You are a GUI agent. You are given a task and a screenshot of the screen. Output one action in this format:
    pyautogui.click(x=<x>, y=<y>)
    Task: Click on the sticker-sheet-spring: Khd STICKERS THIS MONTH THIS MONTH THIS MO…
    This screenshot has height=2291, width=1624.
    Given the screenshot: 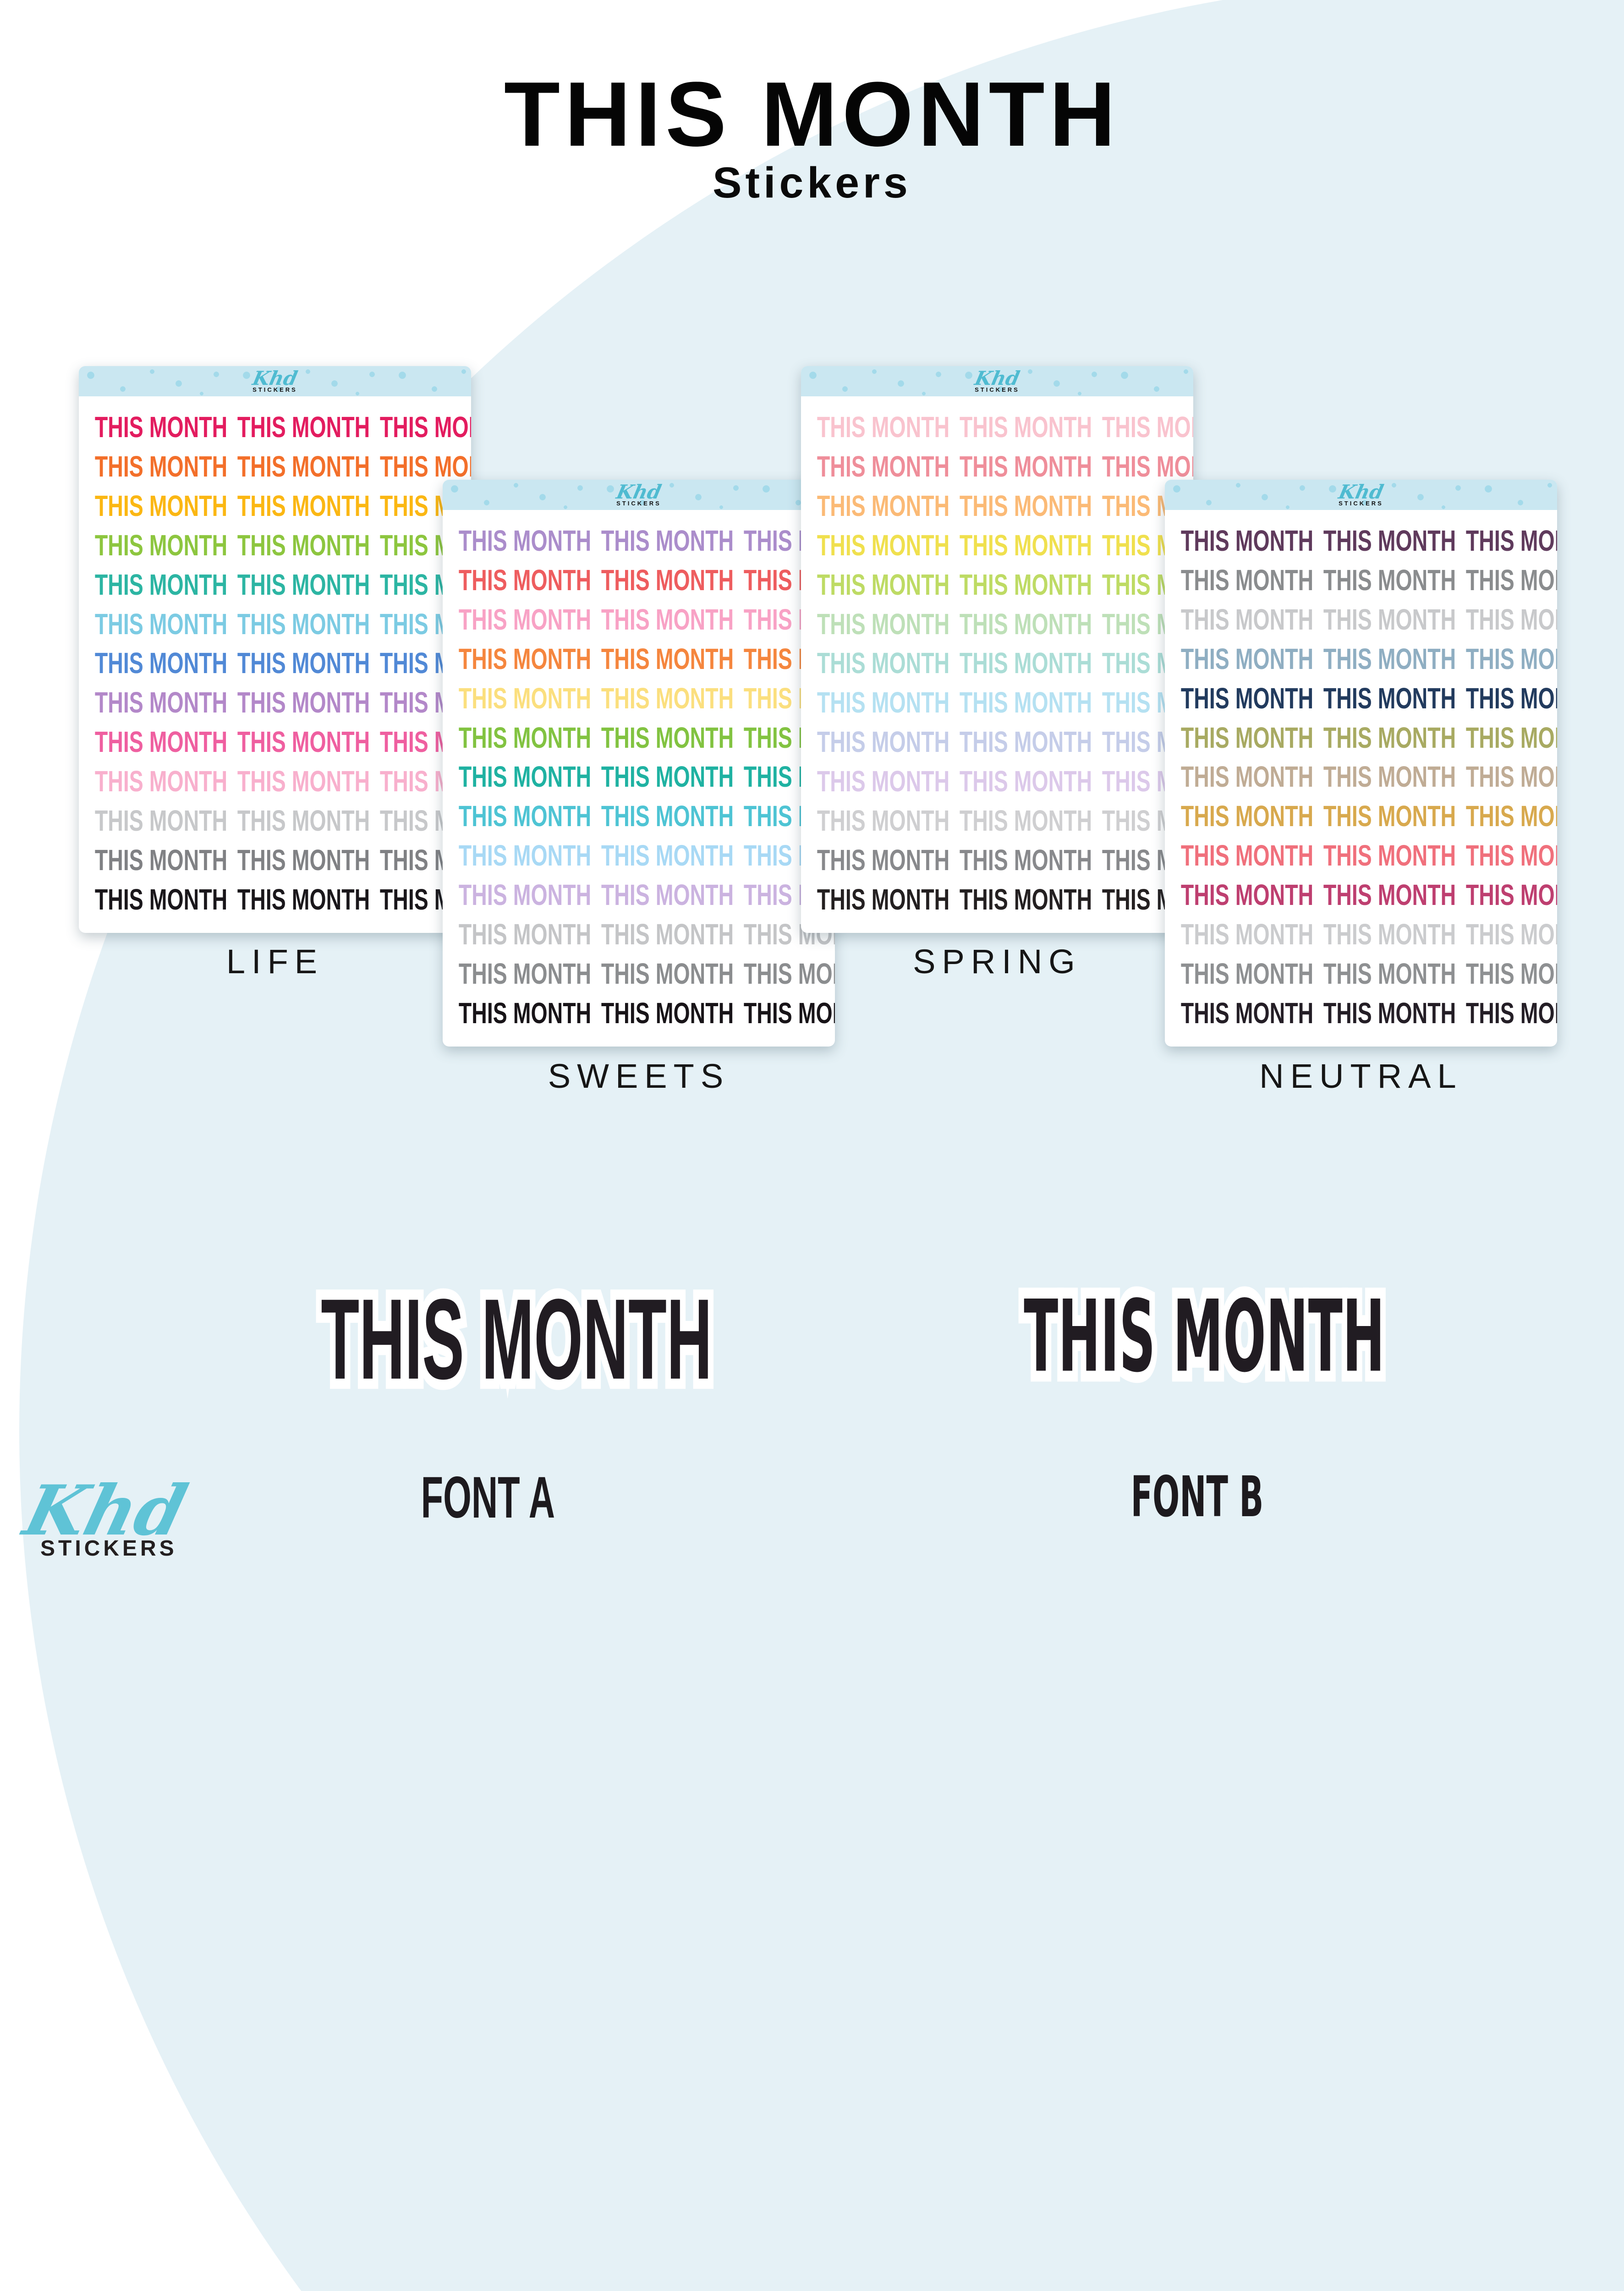 What is the action you would take?
    pyautogui.click(x=997, y=650)
    